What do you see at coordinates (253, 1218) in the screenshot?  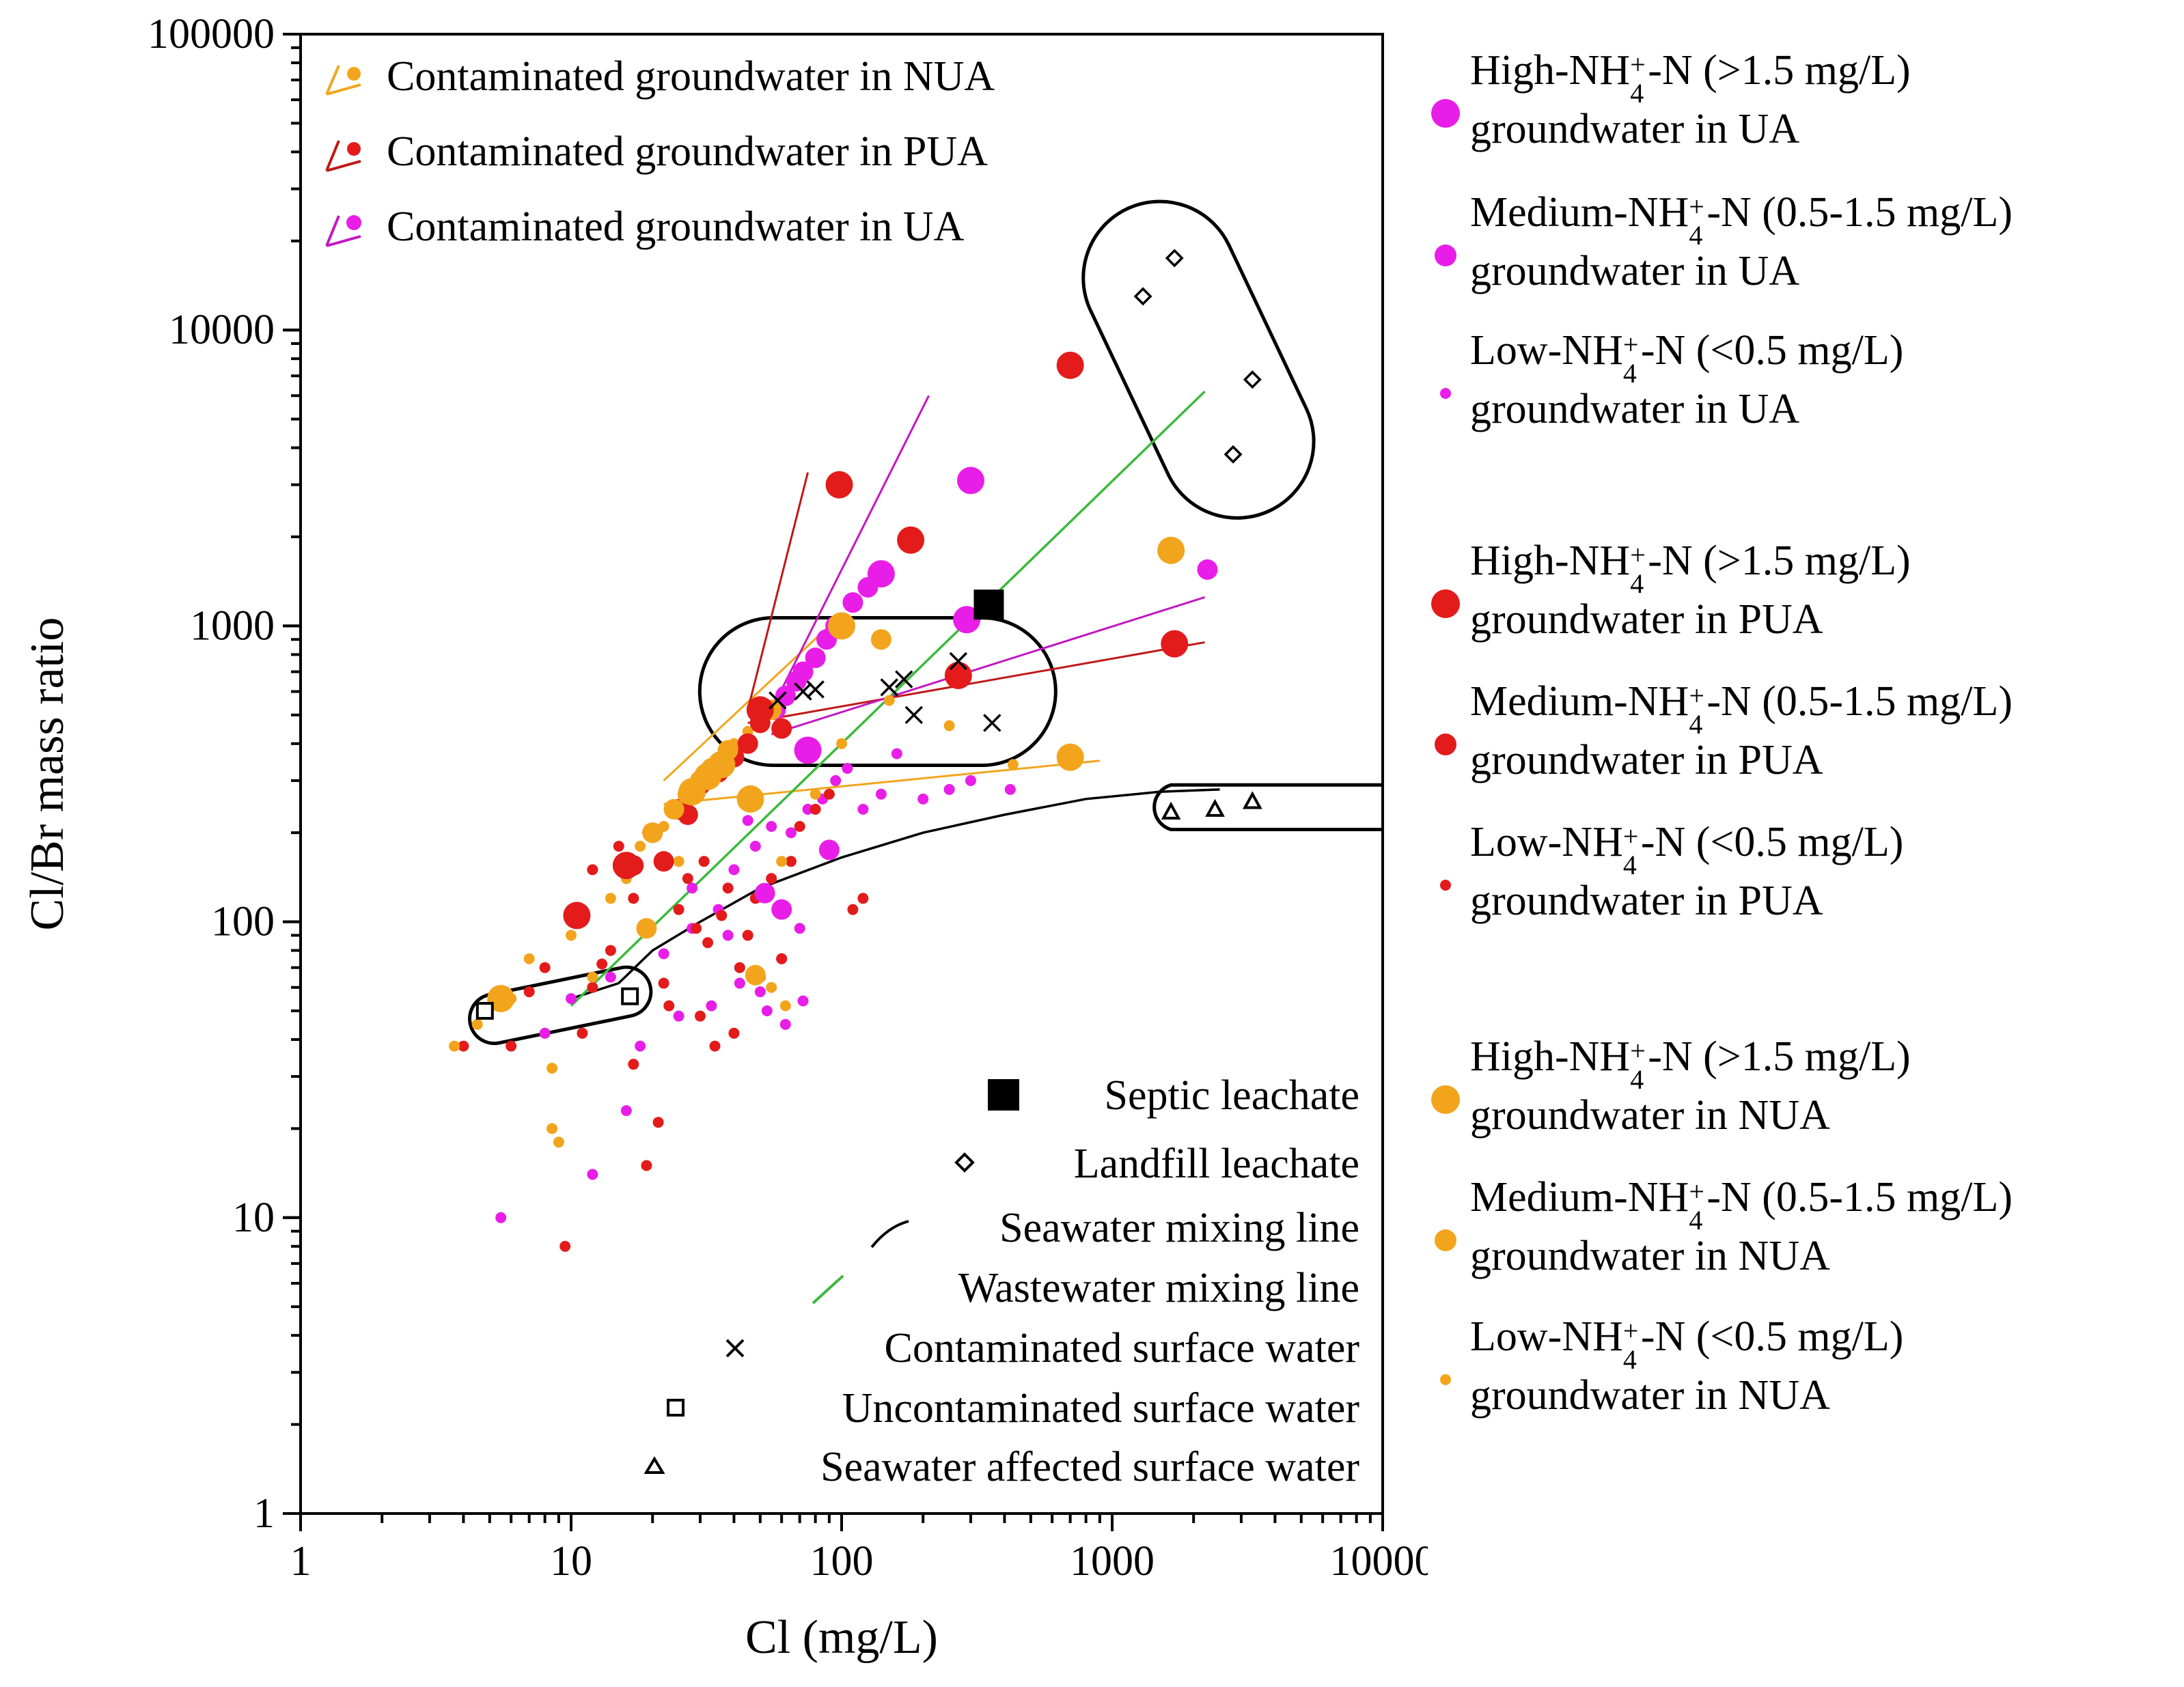 I see `y-tick-label: 10` at bounding box center [253, 1218].